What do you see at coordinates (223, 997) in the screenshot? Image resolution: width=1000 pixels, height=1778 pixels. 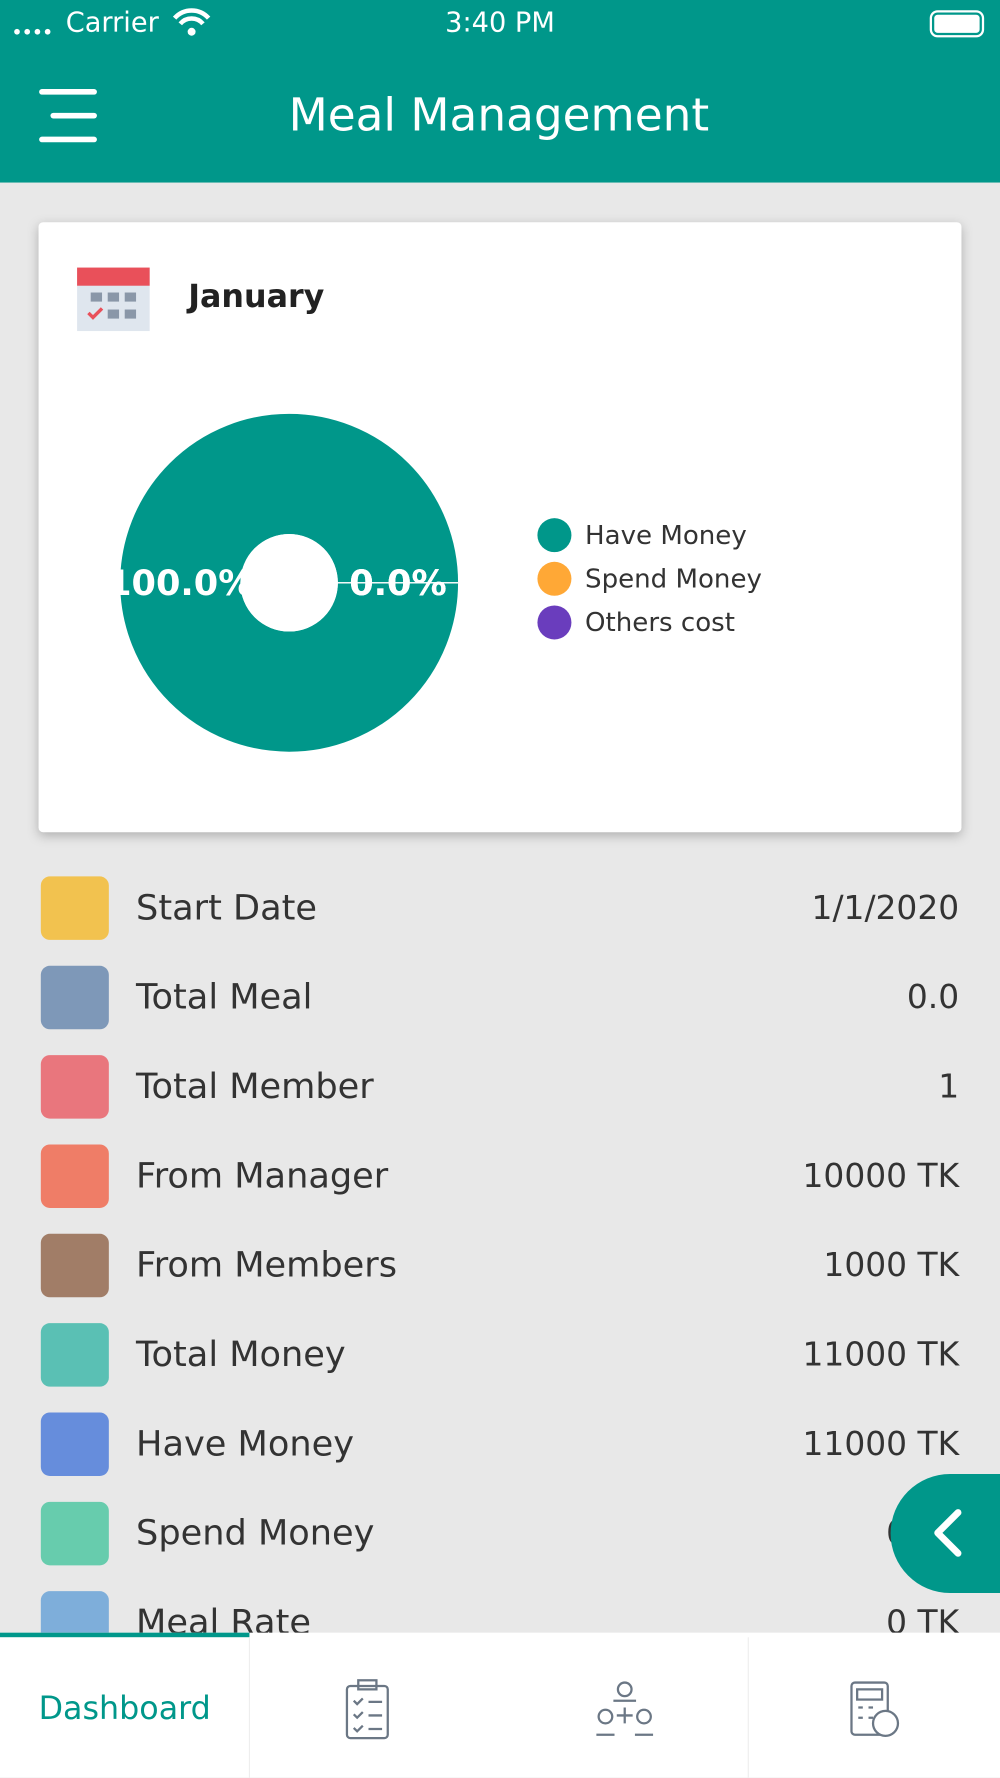 I see `row-label: Total Meal` at bounding box center [223, 997].